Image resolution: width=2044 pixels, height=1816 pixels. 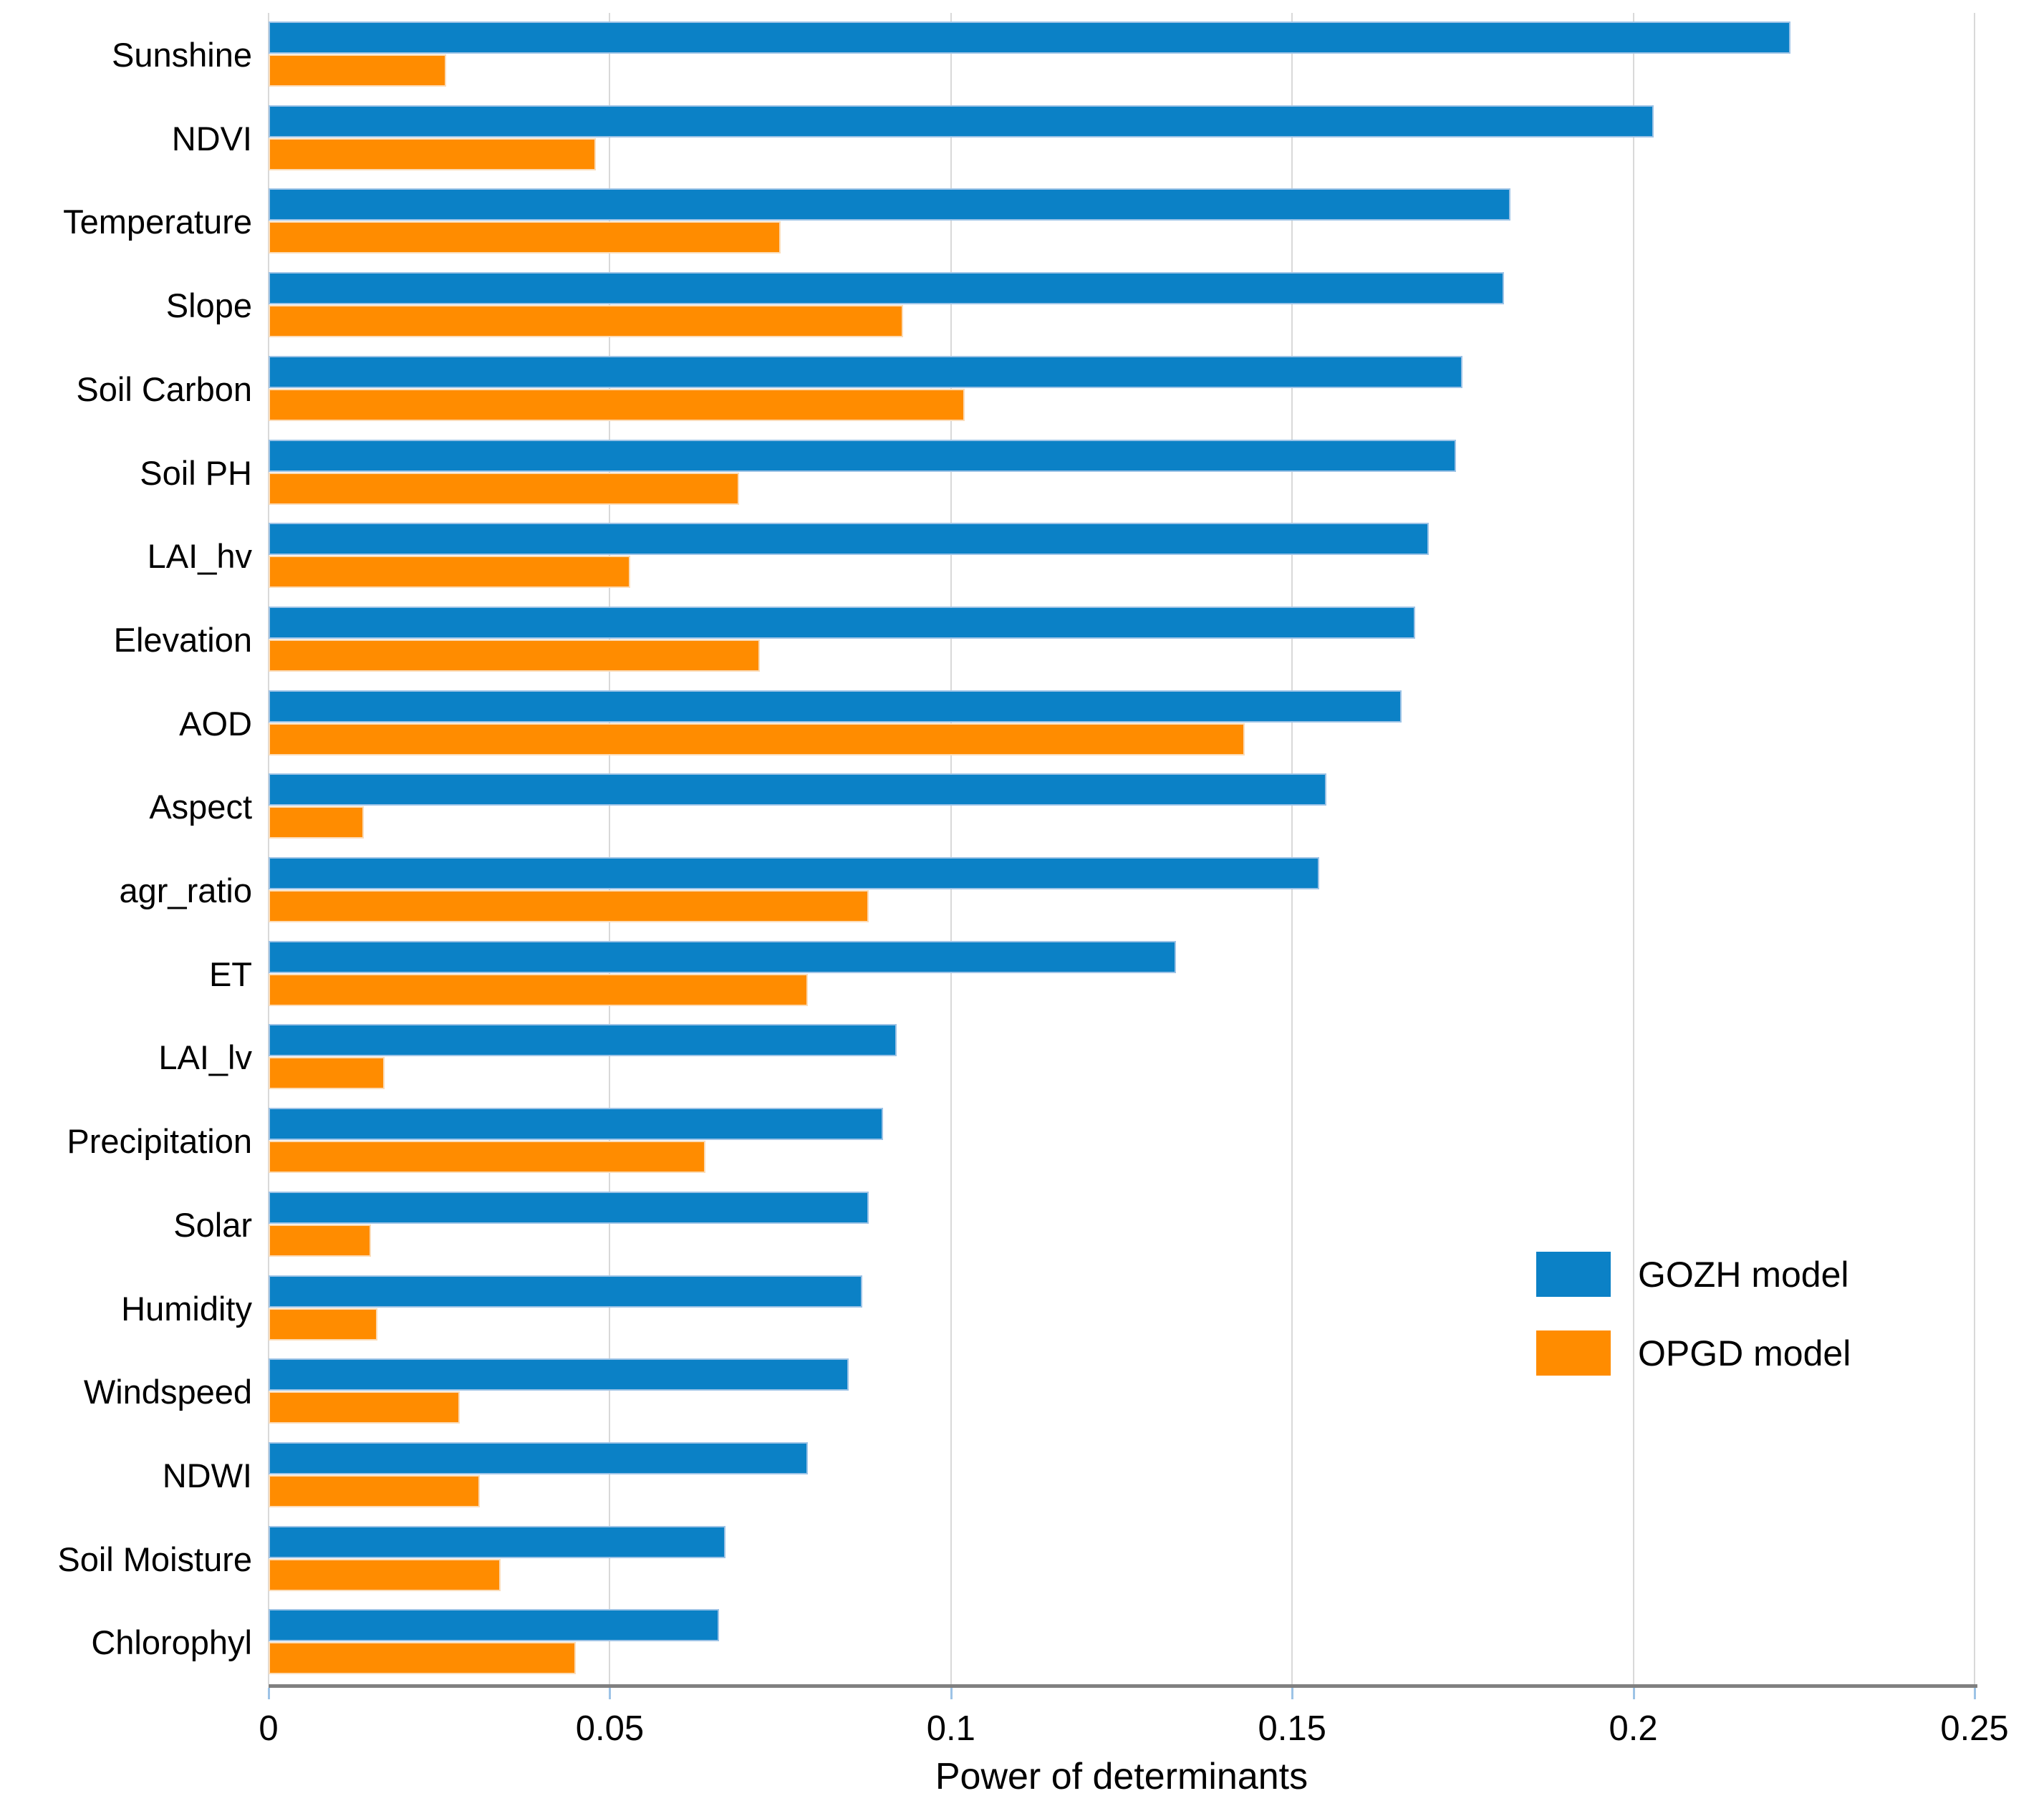 What do you see at coordinates (159, 1141) in the screenshot?
I see `category-label-Precipitation: Precipitation` at bounding box center [159, 1141].